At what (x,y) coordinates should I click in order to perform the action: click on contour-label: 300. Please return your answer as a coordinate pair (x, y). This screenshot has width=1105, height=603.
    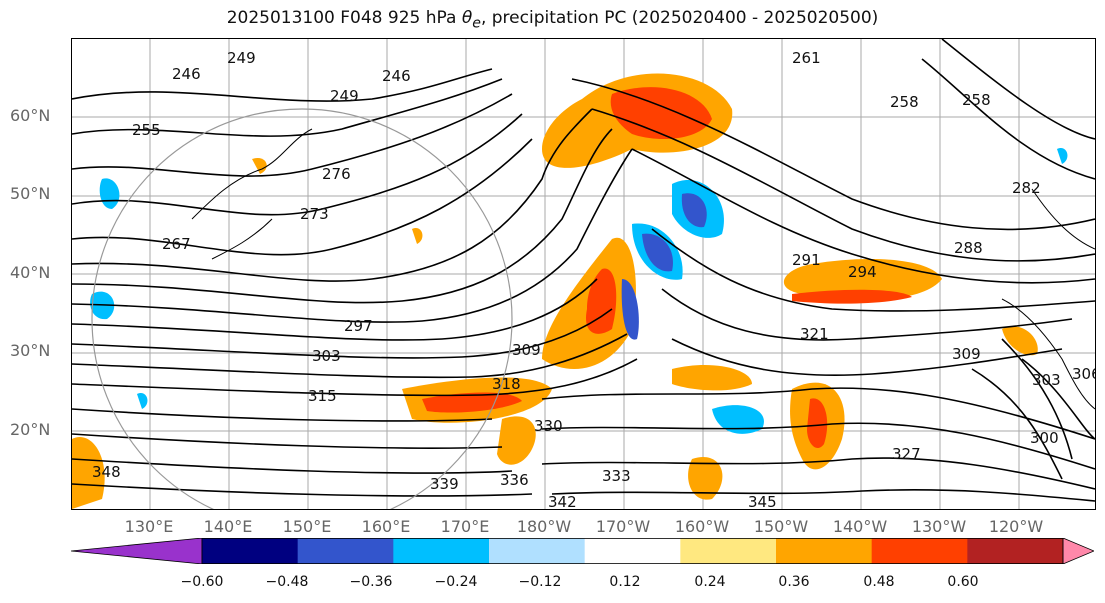
    Looking at the image, I should click on (1044, 438).